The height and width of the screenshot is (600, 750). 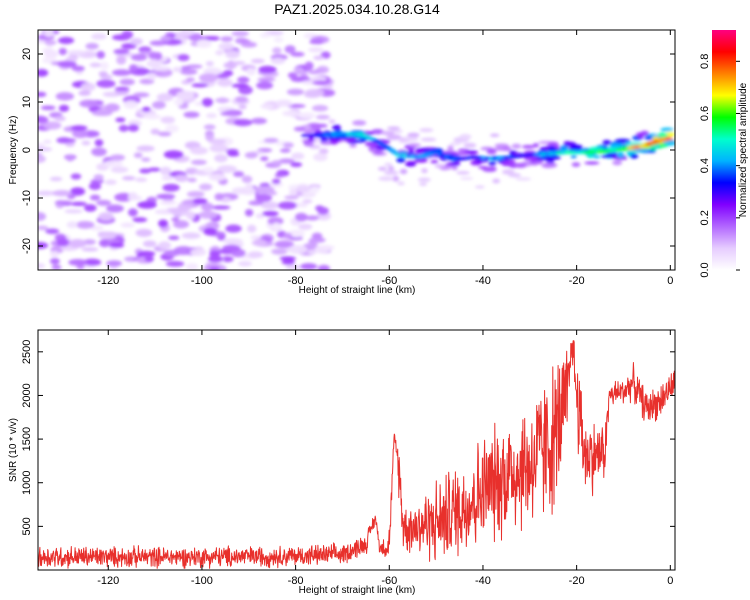 What do you see at coordinates (743, 149) in the screenshot?
I see `colorbar-label: Normalized spectral amplitude` at bounding box center [743, 149].